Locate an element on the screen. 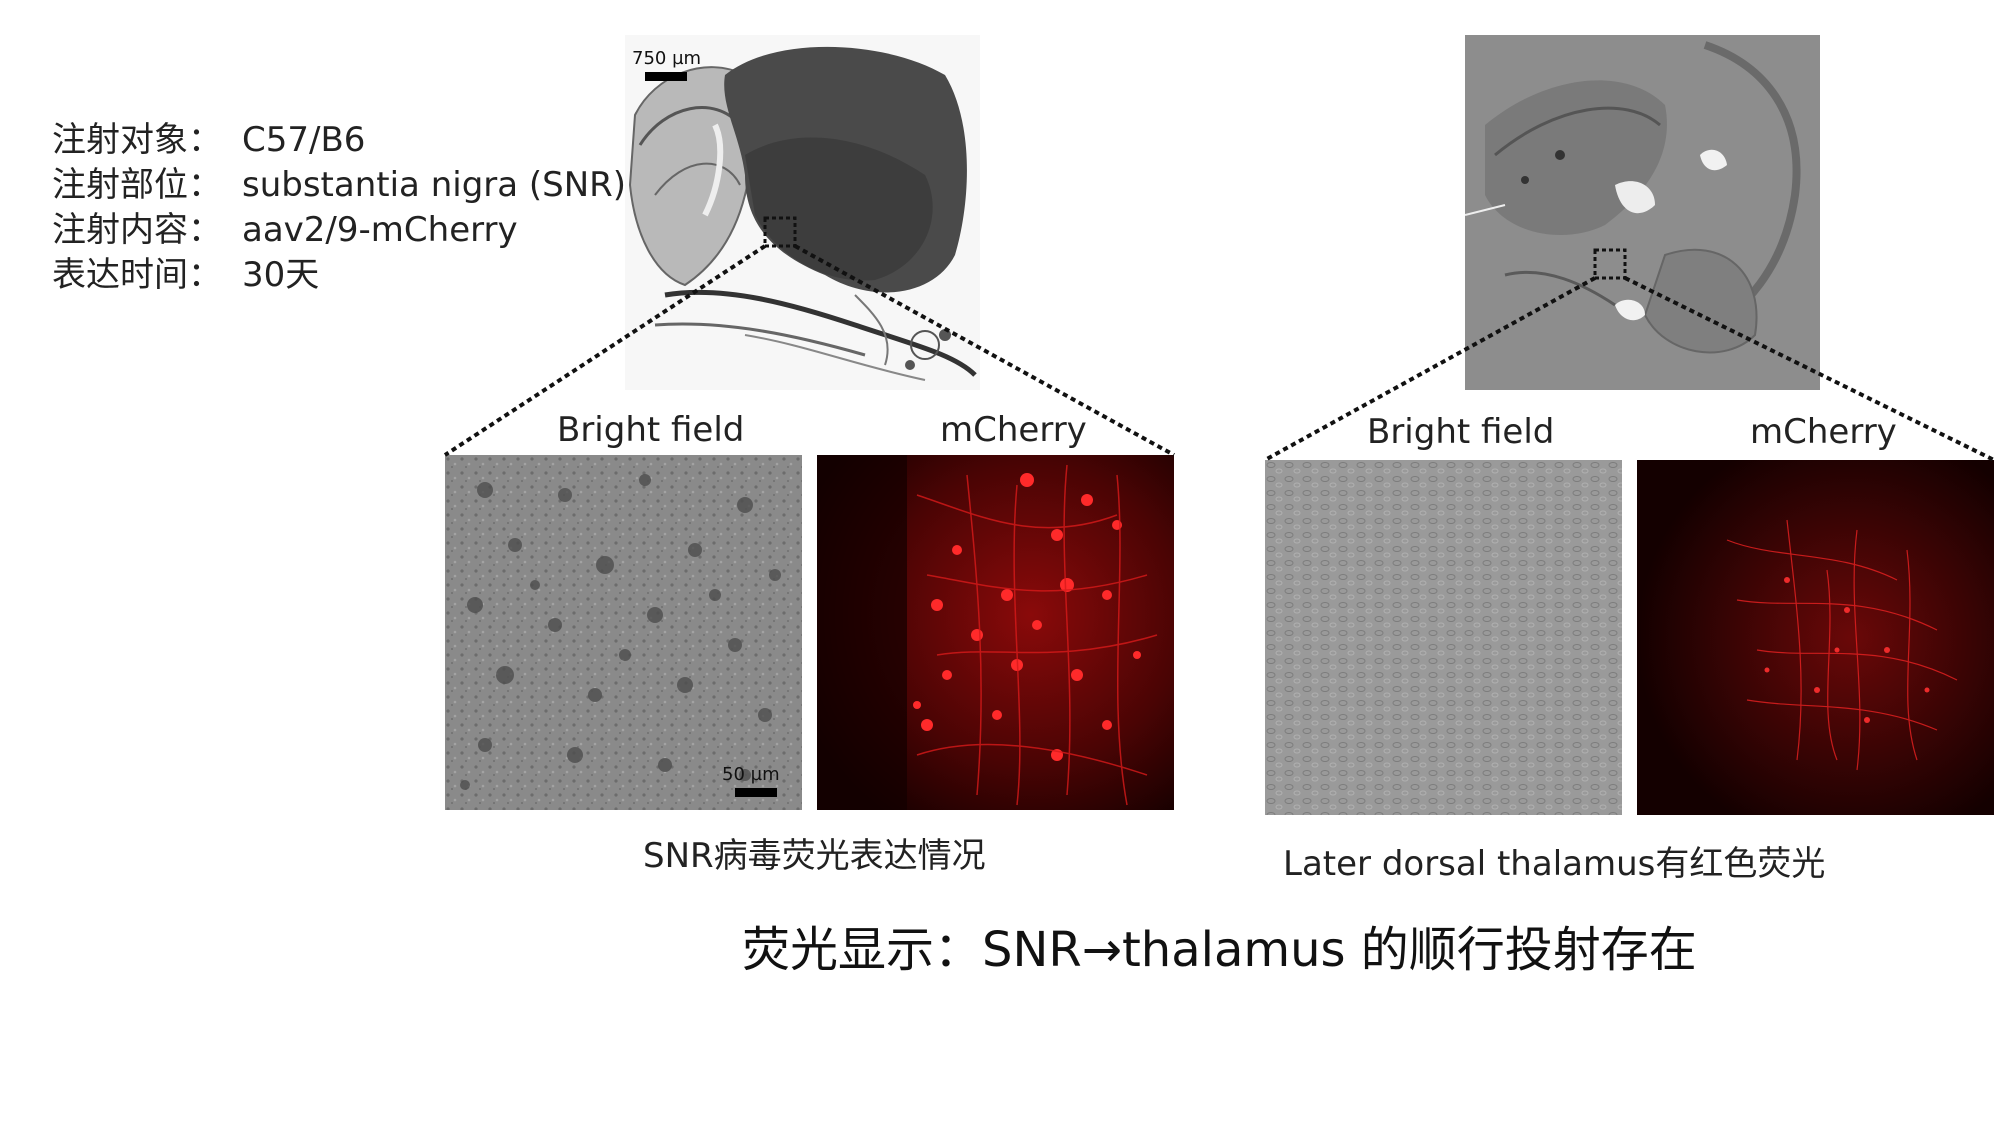  snr-overview-image is located at coordinates (802, 212).